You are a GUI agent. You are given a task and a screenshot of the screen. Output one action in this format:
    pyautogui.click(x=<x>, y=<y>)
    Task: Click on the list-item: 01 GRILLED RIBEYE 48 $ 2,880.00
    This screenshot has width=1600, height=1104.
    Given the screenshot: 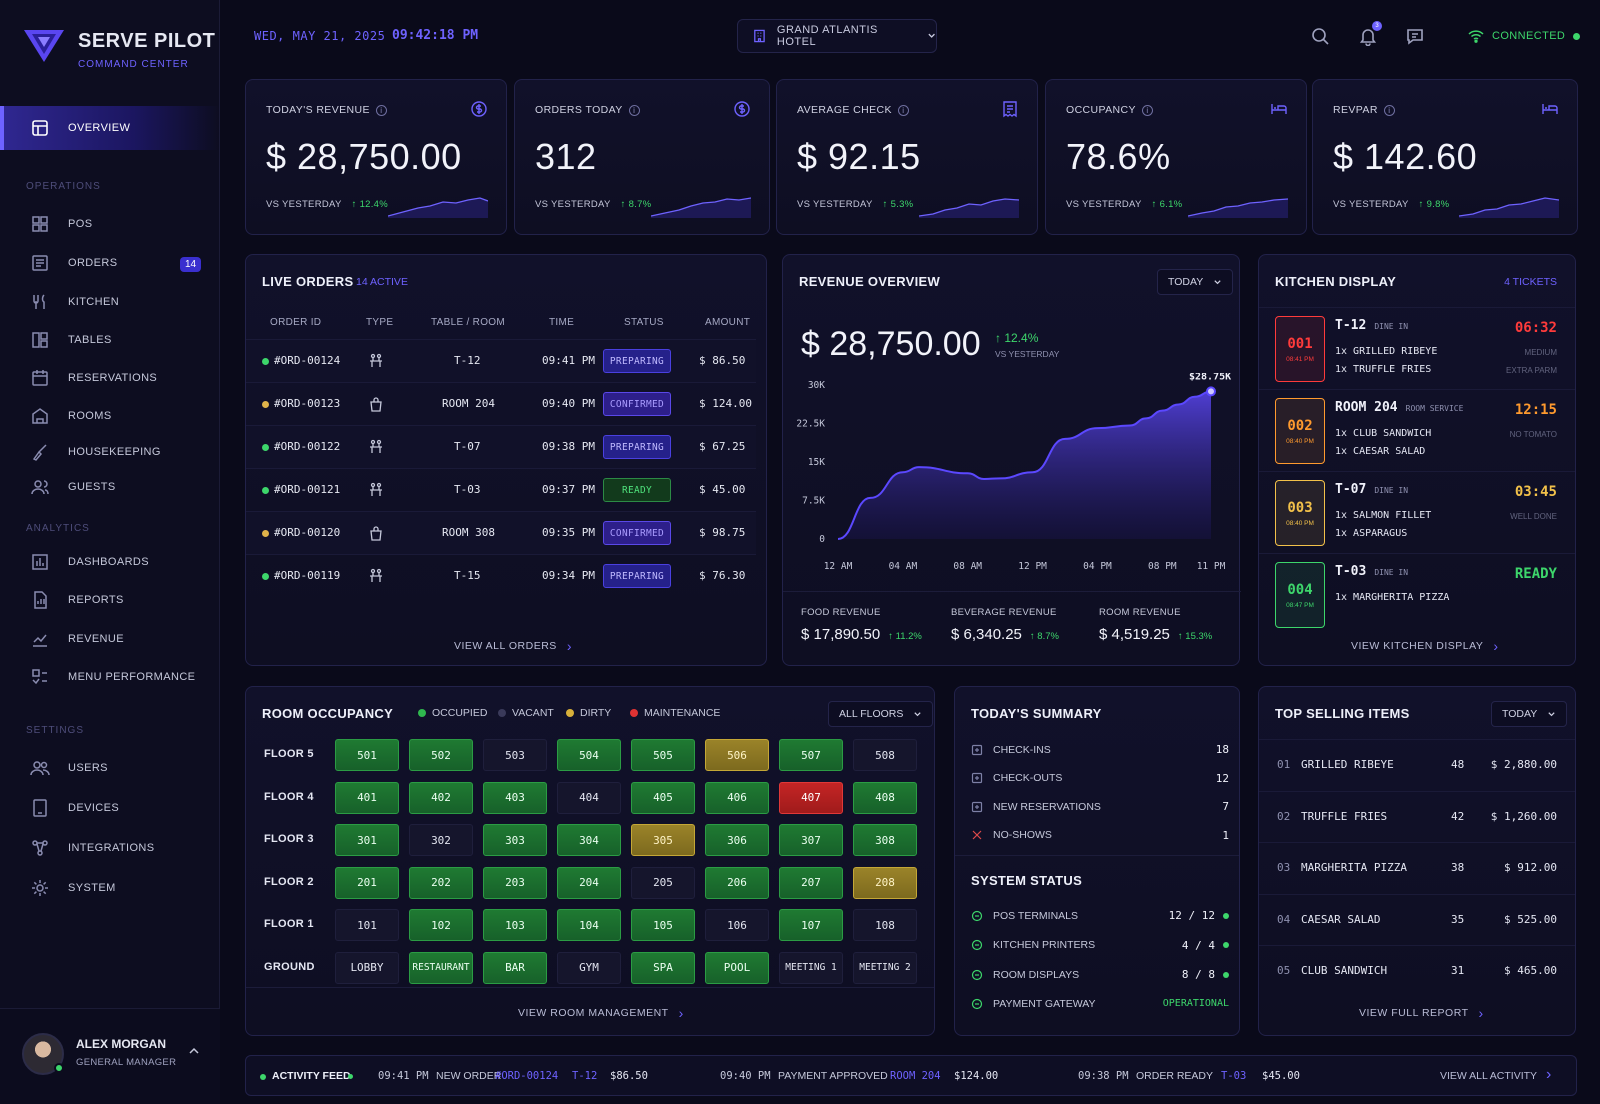 What is the action you would take?
    pyautogui.click(x=1417, y=764)
    